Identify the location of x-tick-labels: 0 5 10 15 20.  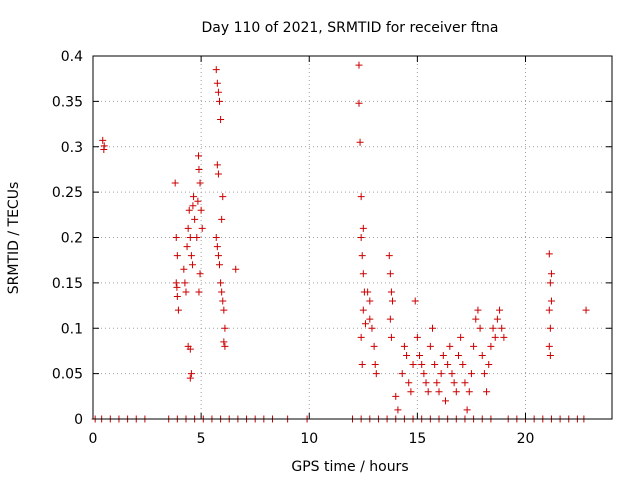
(312, 439).